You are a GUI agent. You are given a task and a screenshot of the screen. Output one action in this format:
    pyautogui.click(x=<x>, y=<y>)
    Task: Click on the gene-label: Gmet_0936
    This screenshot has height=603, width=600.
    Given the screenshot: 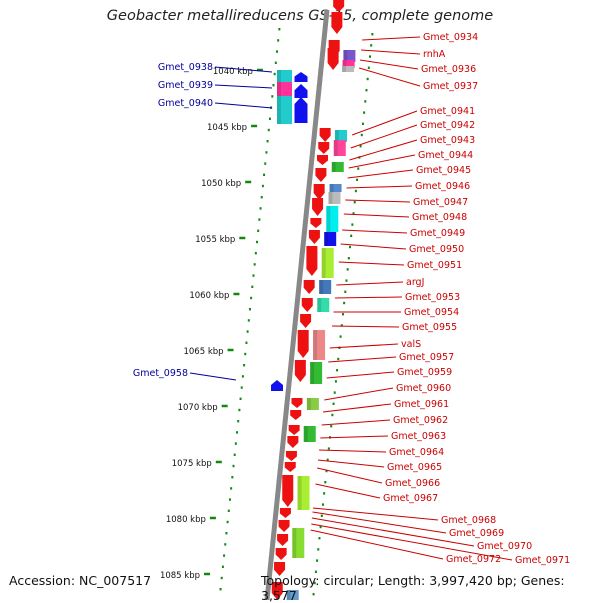 What is the action you would take?
    pyautogui.click(x=448, y=69)
    